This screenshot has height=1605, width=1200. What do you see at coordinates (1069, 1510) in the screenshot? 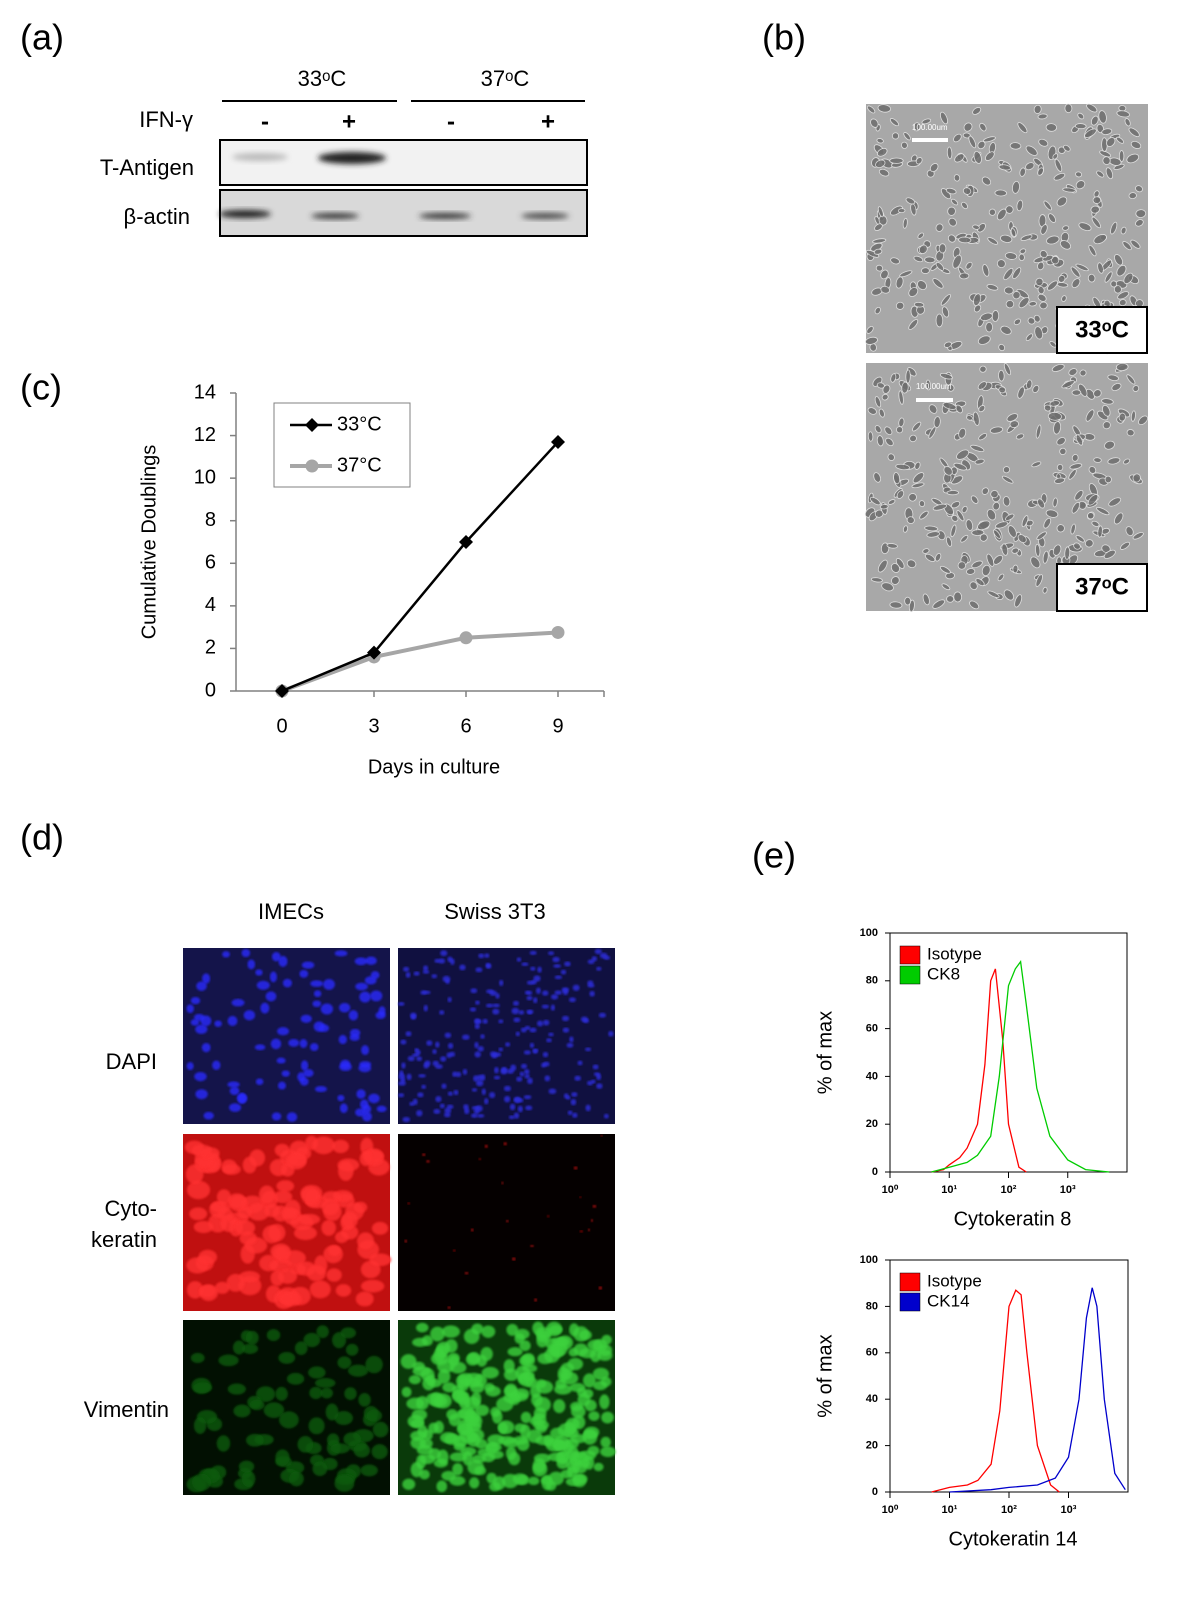
I see `x-tick-label: 10³` at bounding box center [1069, 1510].